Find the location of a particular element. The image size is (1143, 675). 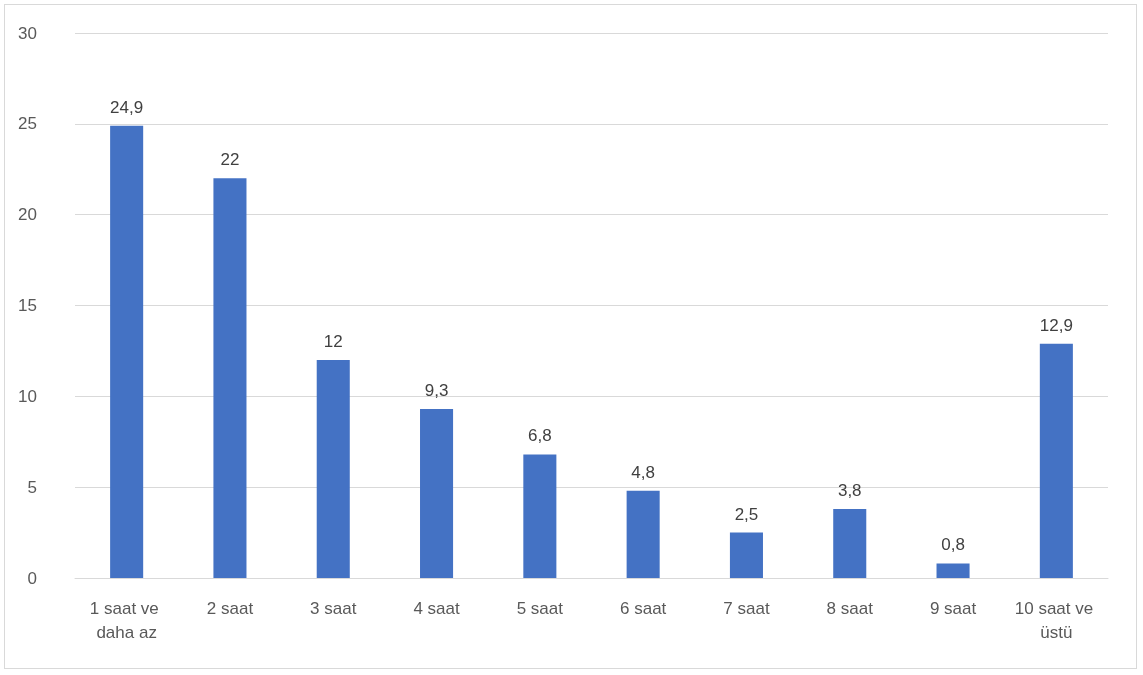

y-tick-label: 25 is located at coordinates (27, 124).